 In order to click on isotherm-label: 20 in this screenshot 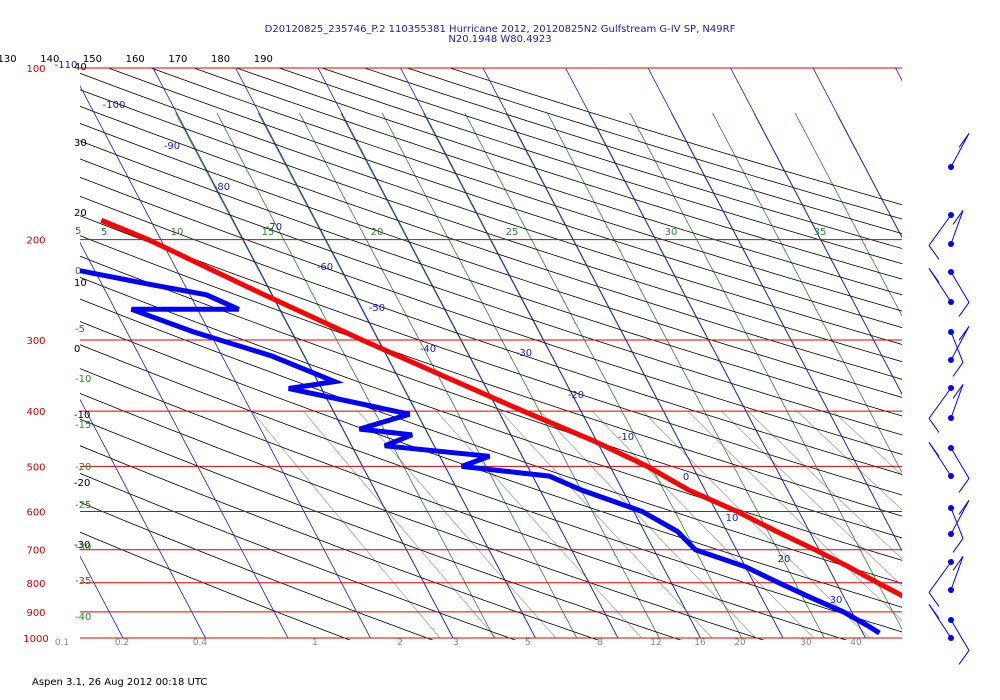, I will do `click(784, 559)`.